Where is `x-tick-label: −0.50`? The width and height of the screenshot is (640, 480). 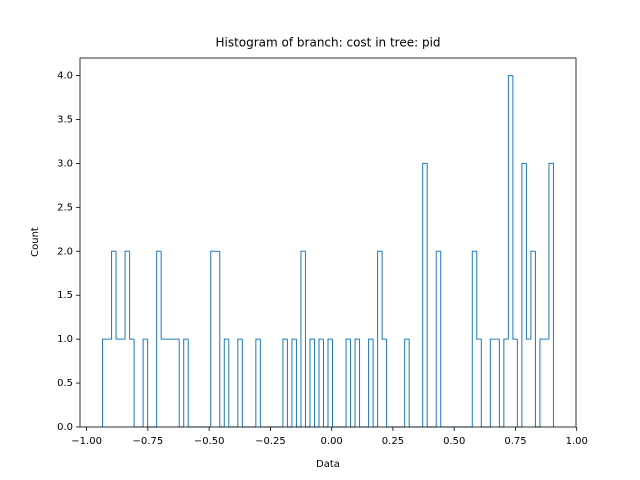
x-tick-label: −0.50 is located at coordinates (209, 441).